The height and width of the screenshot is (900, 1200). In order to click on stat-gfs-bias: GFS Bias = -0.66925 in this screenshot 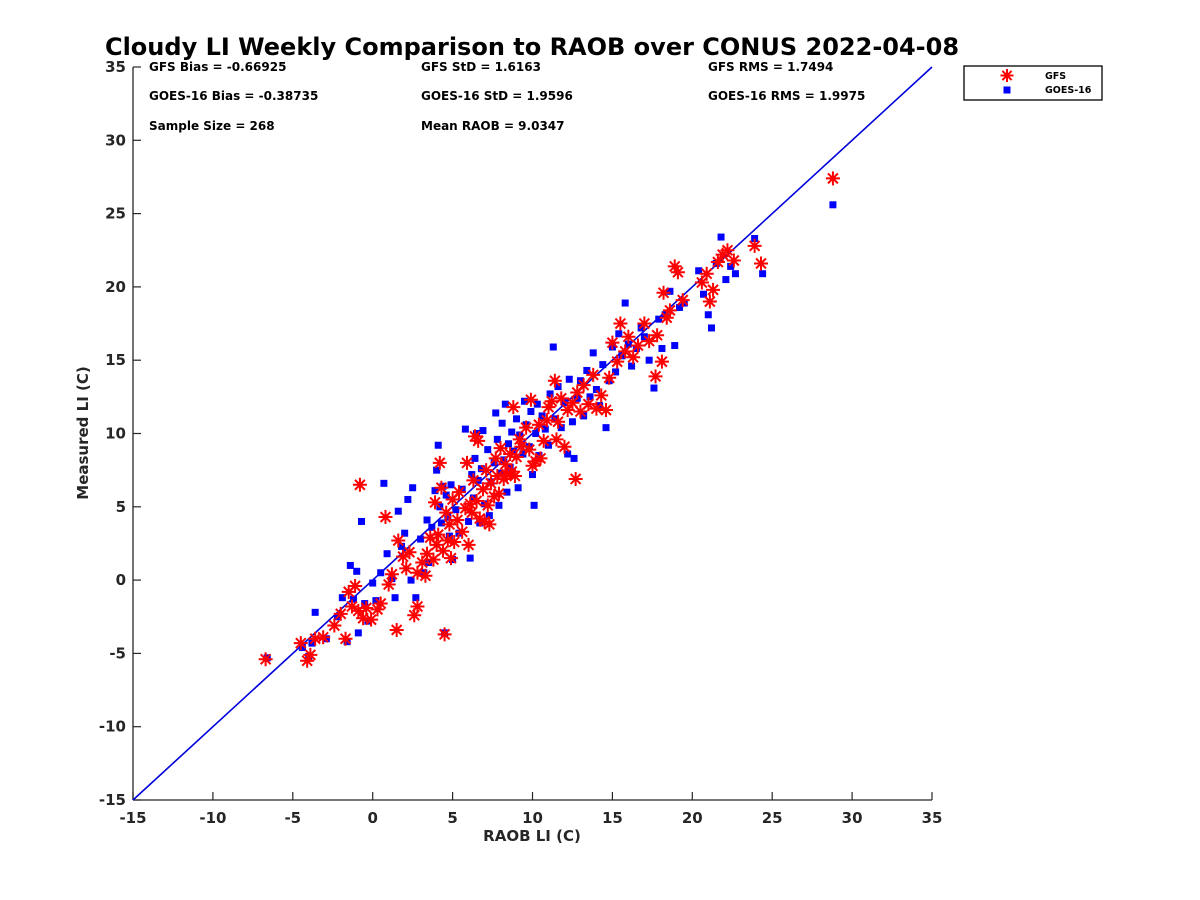, I will do `click(217, 67)`.